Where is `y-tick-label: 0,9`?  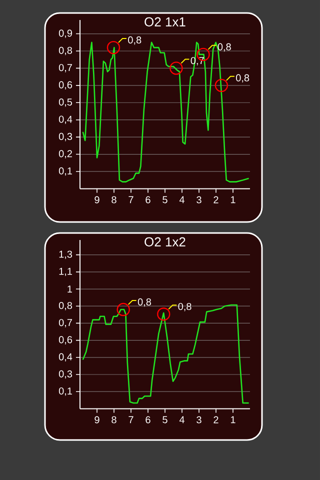
y-tick-label: 0,9 is located at coordinates (65, 34).